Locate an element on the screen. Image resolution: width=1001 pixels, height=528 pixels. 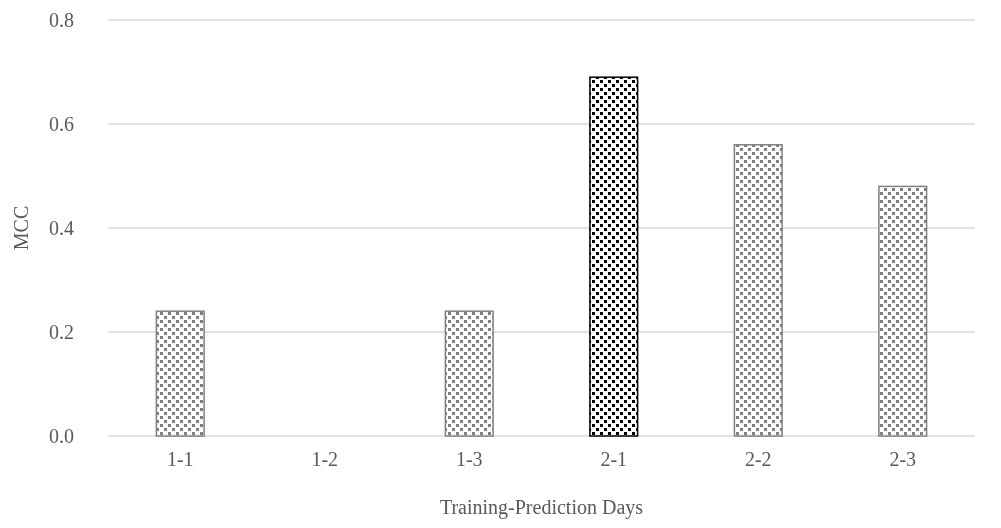
x-tick-label: 1-1 is located at coordinates (180, 459).